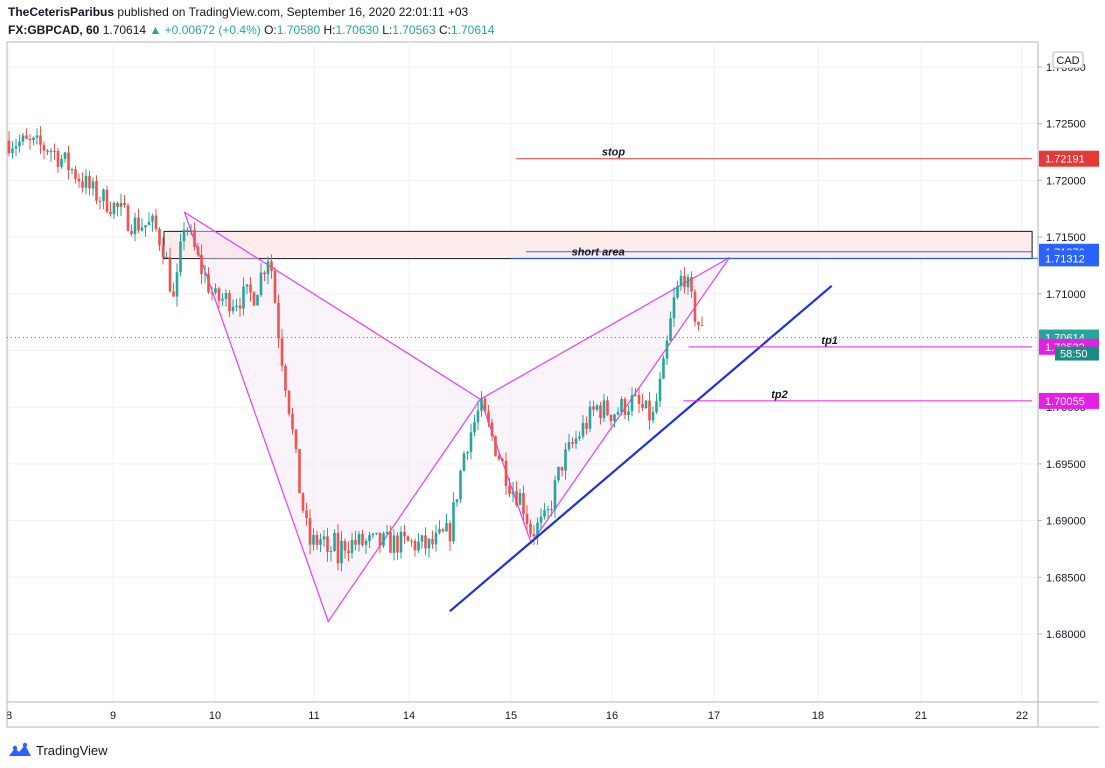  I want to click on support-trendline, so click(641, 448).